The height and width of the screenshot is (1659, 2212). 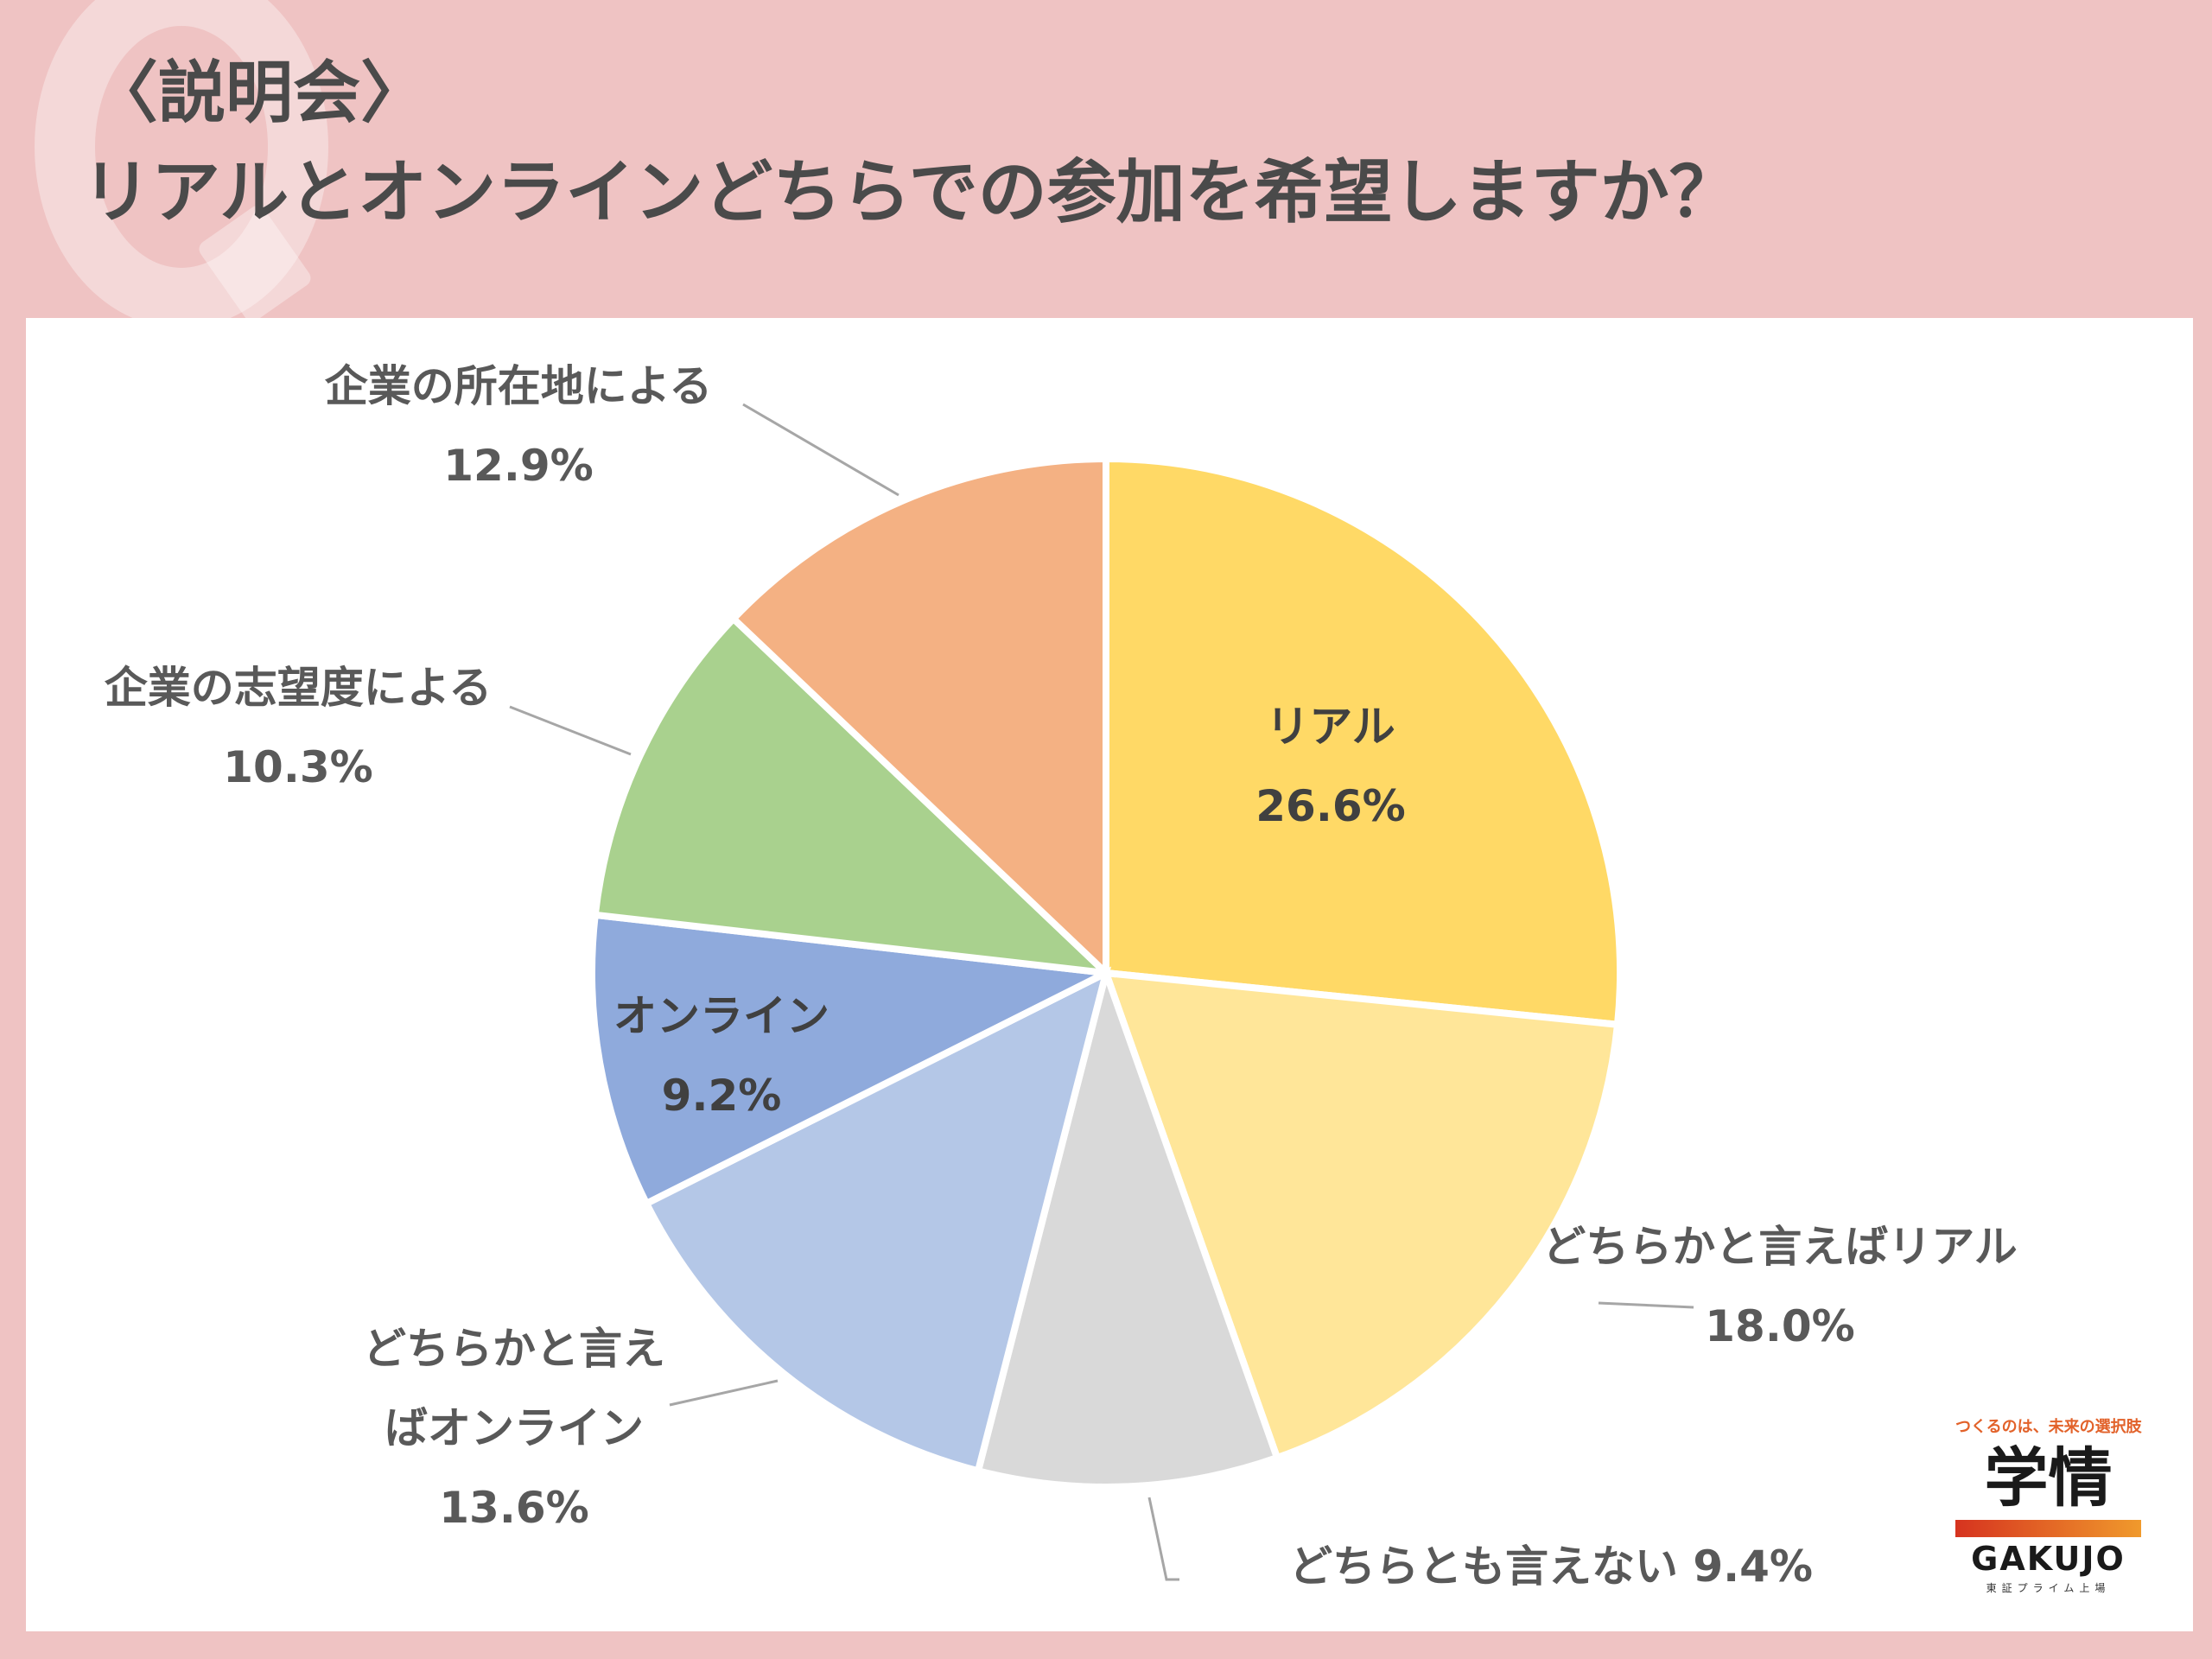 What do you see at coordinates (2048, 1588) in the screenshot?
I see `logo-listed: 東証プライム上場` at bounding box center [2048, 1588].